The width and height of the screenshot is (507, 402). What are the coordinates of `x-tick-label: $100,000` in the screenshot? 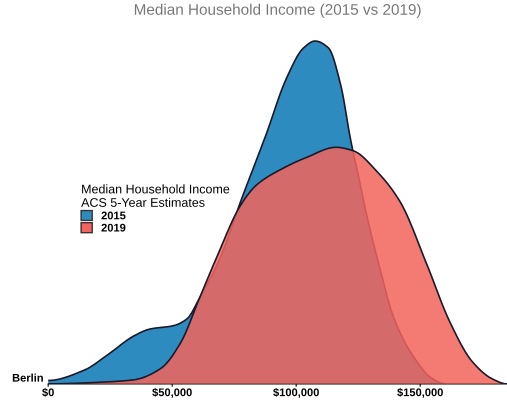 It's located at (296, 393).